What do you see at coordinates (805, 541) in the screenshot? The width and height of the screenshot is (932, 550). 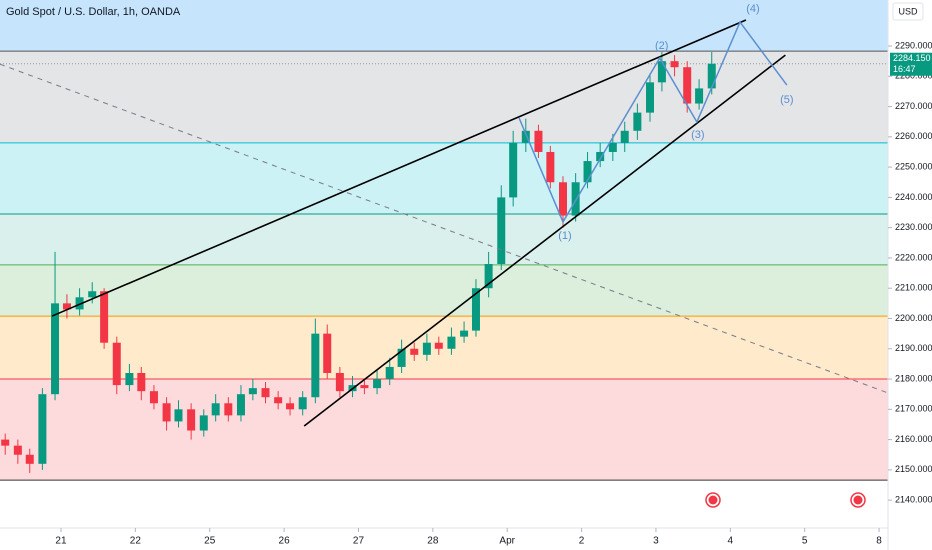 I see `x-tick-label: 5` at bounding box center [805, 541].